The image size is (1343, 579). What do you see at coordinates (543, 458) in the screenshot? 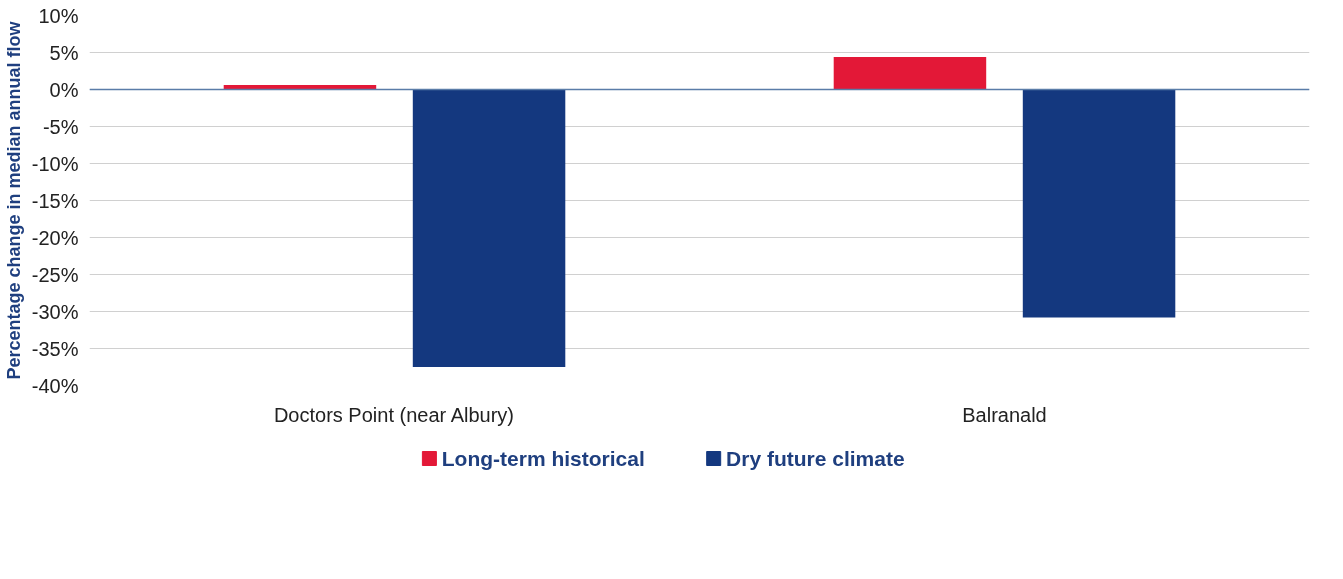
I see `legend-label: Long-term historical` at bounding box center [543, 458].